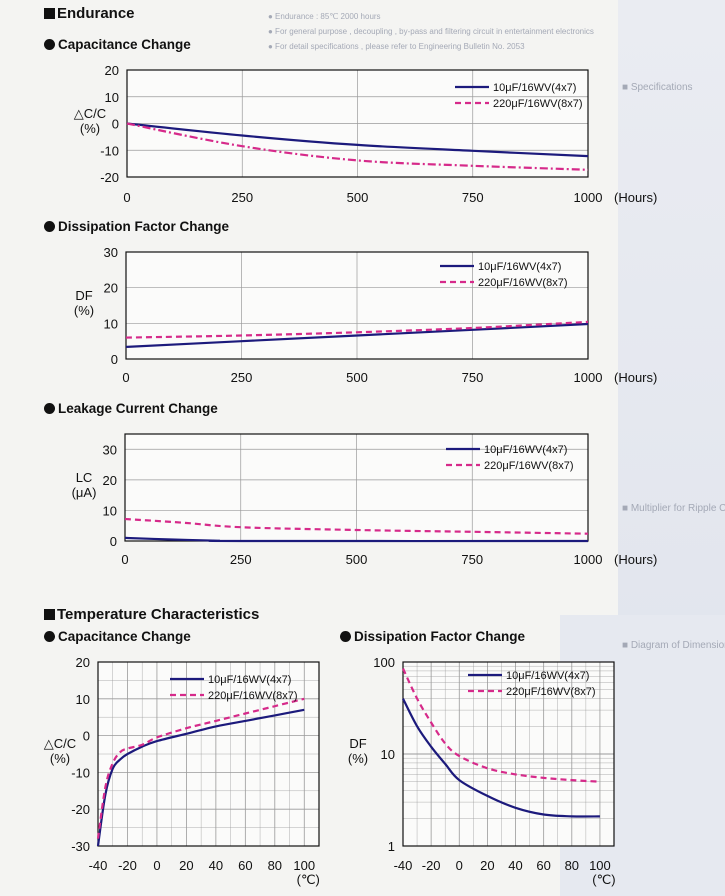  I want to click on chart-title-text: Leakage Current Change, so click(138, 408).